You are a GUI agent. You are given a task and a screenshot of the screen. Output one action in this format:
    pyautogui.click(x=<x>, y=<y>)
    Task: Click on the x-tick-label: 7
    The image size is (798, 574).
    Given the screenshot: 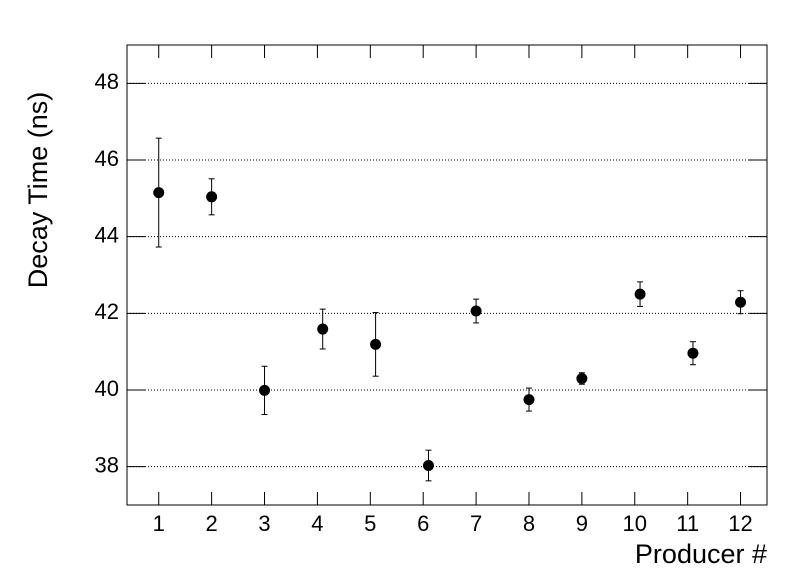 What is the action you would take?
    pyautogui.click(x=476, y=523)
    